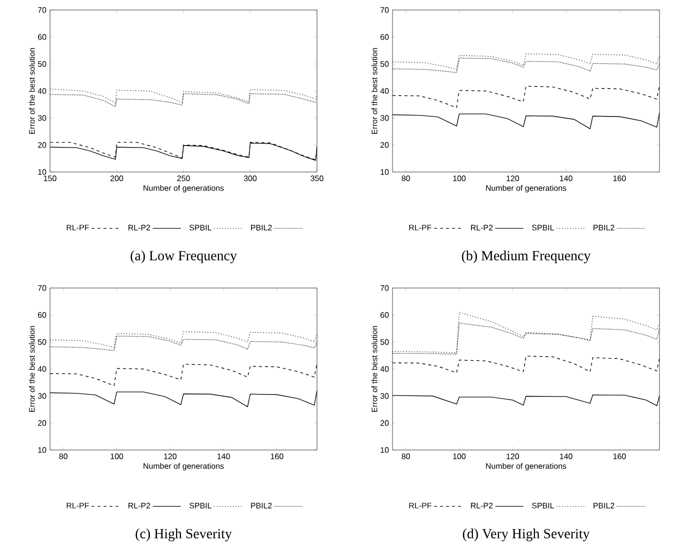 This screenshot has width=685, height=556. Describe the element at coordinates (526, 535) in the screenshot. I see `text: (d) Very High Severity` at that location.